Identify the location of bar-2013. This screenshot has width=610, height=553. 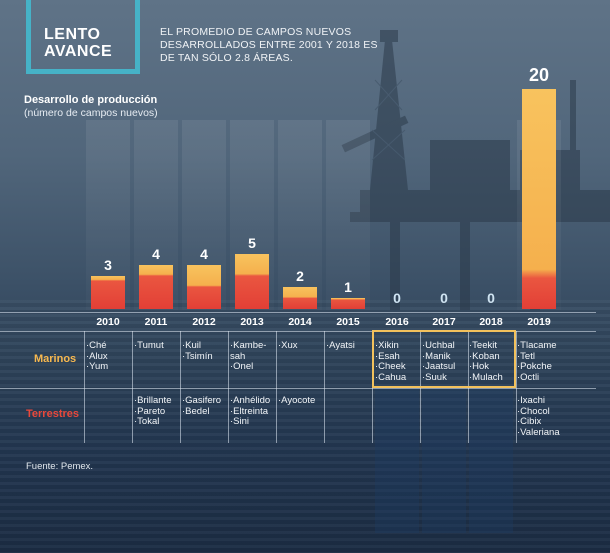
(252, 281).